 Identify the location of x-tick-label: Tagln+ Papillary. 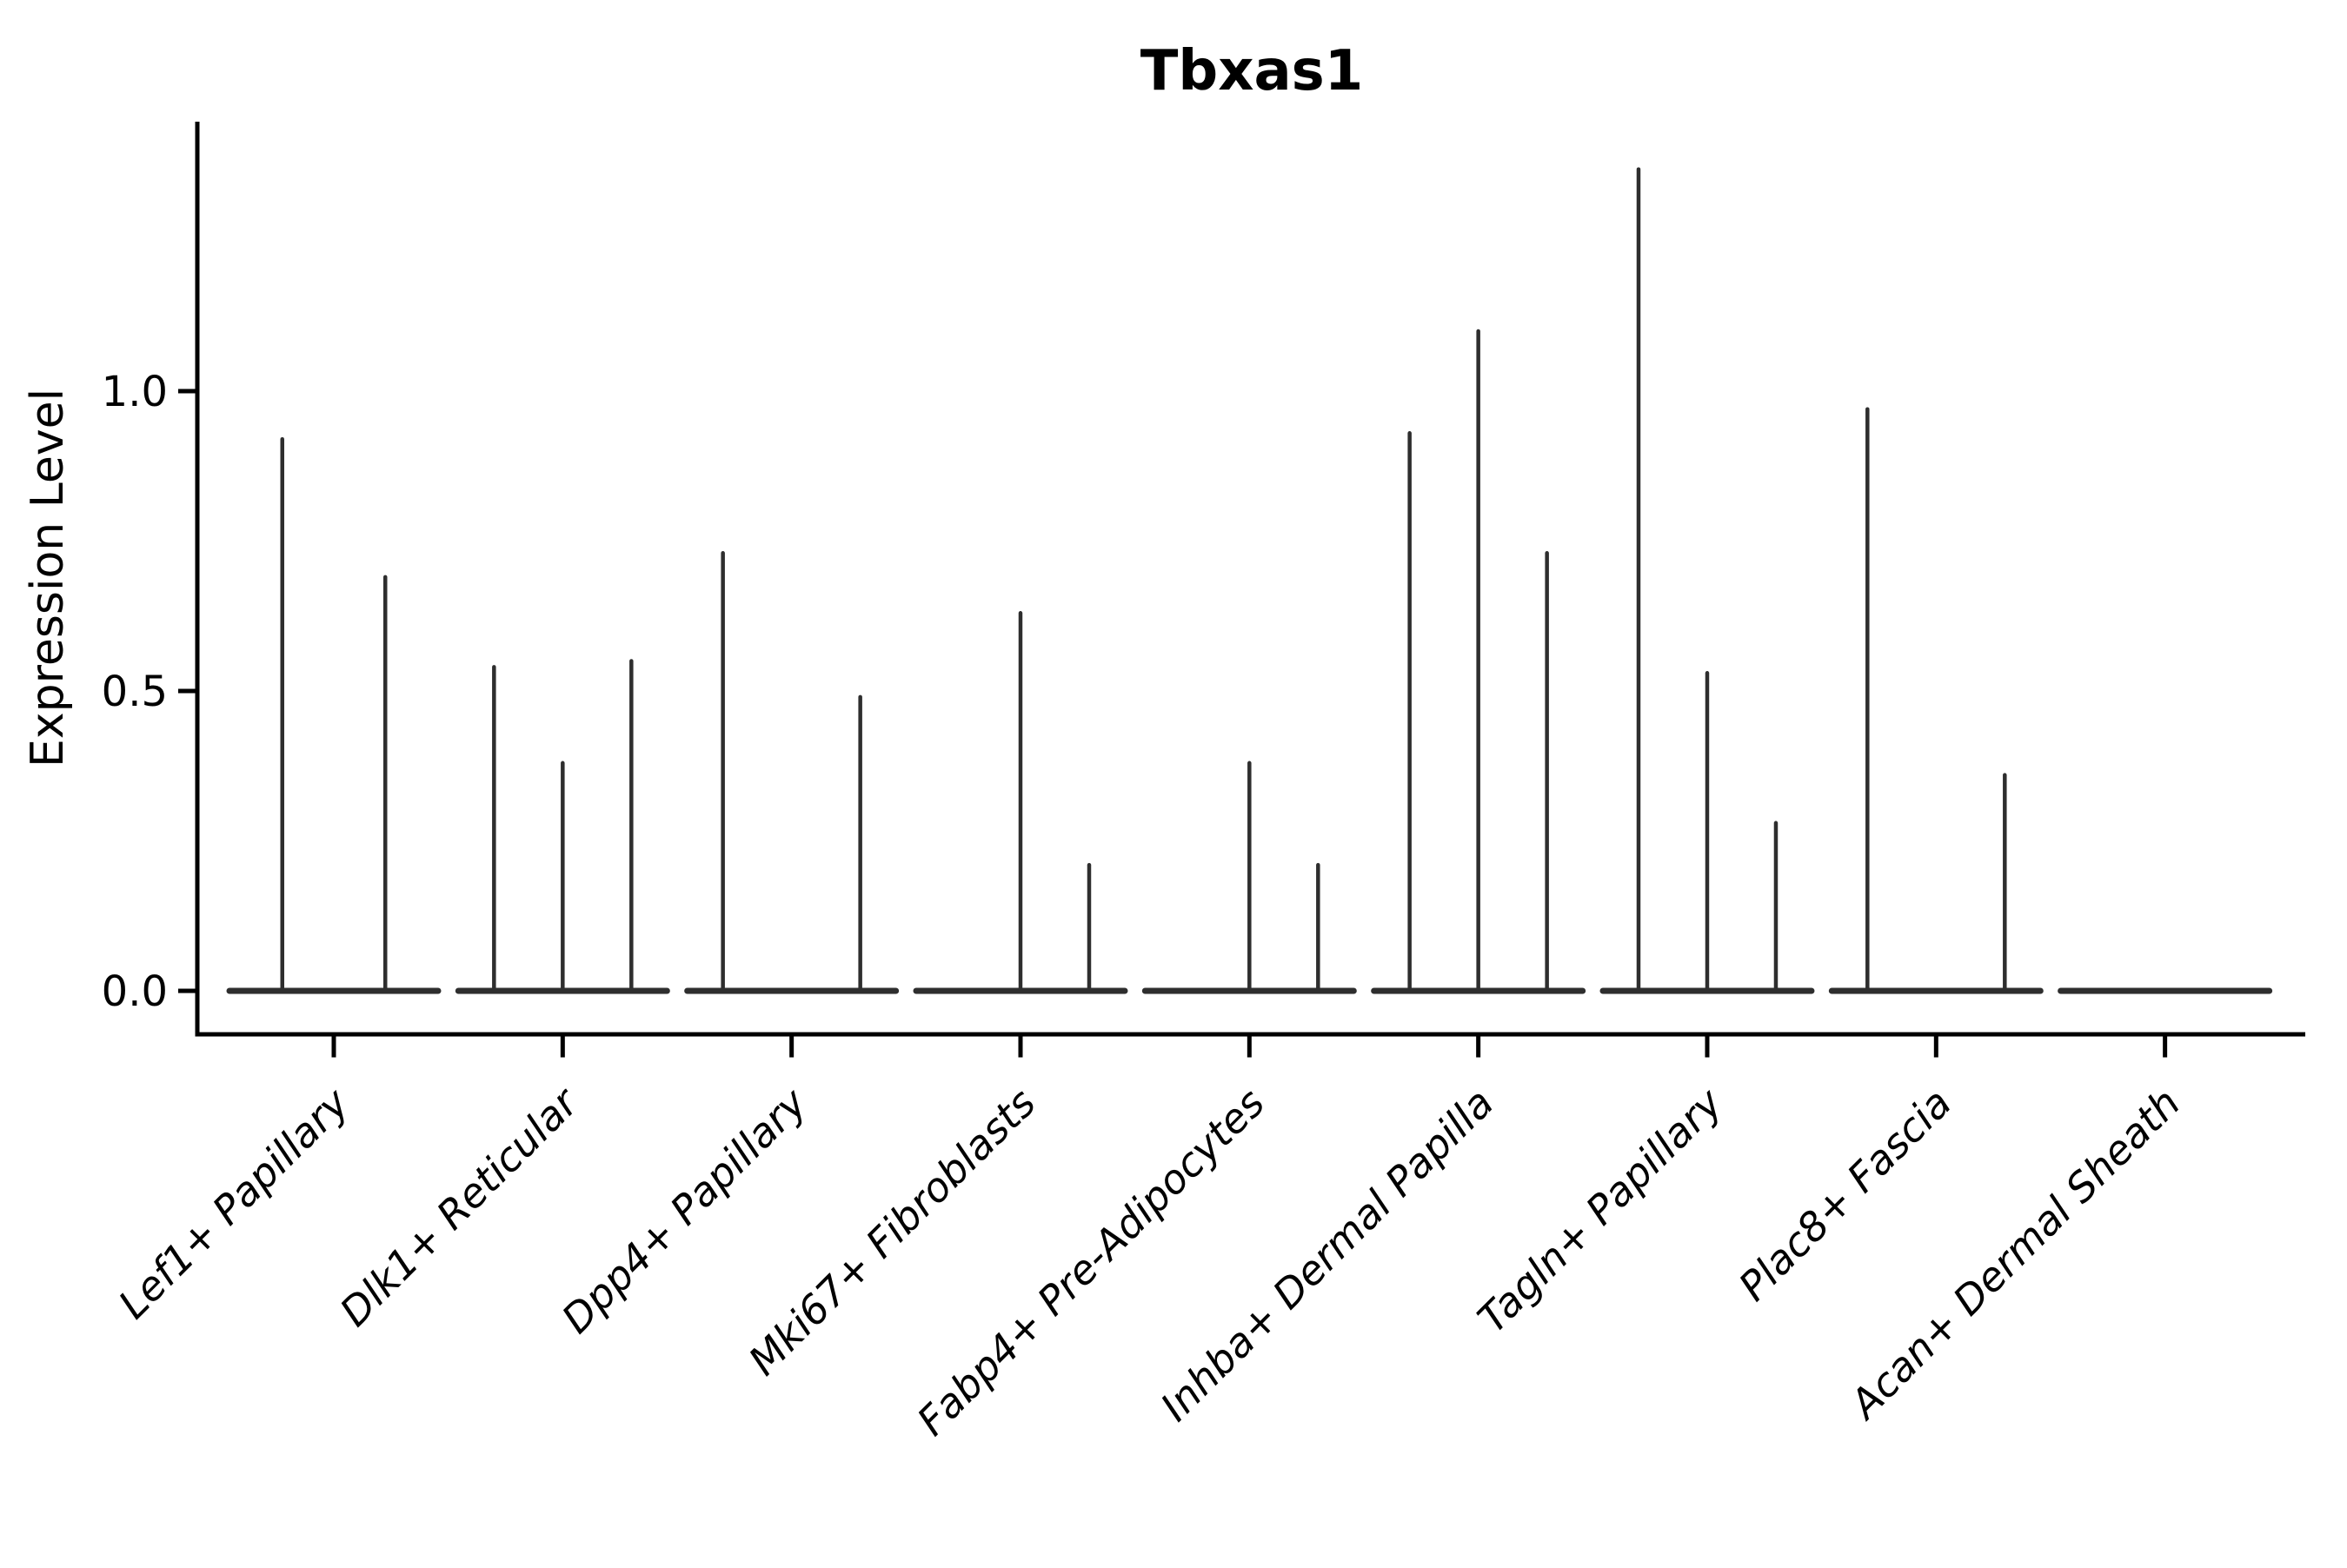
(1600, 1210).